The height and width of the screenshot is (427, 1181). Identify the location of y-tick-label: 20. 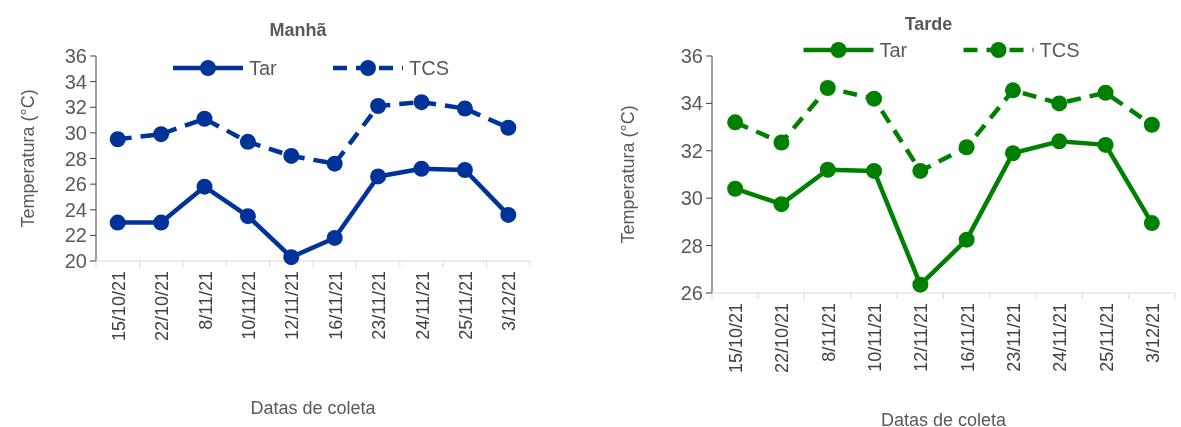
(75, 261).